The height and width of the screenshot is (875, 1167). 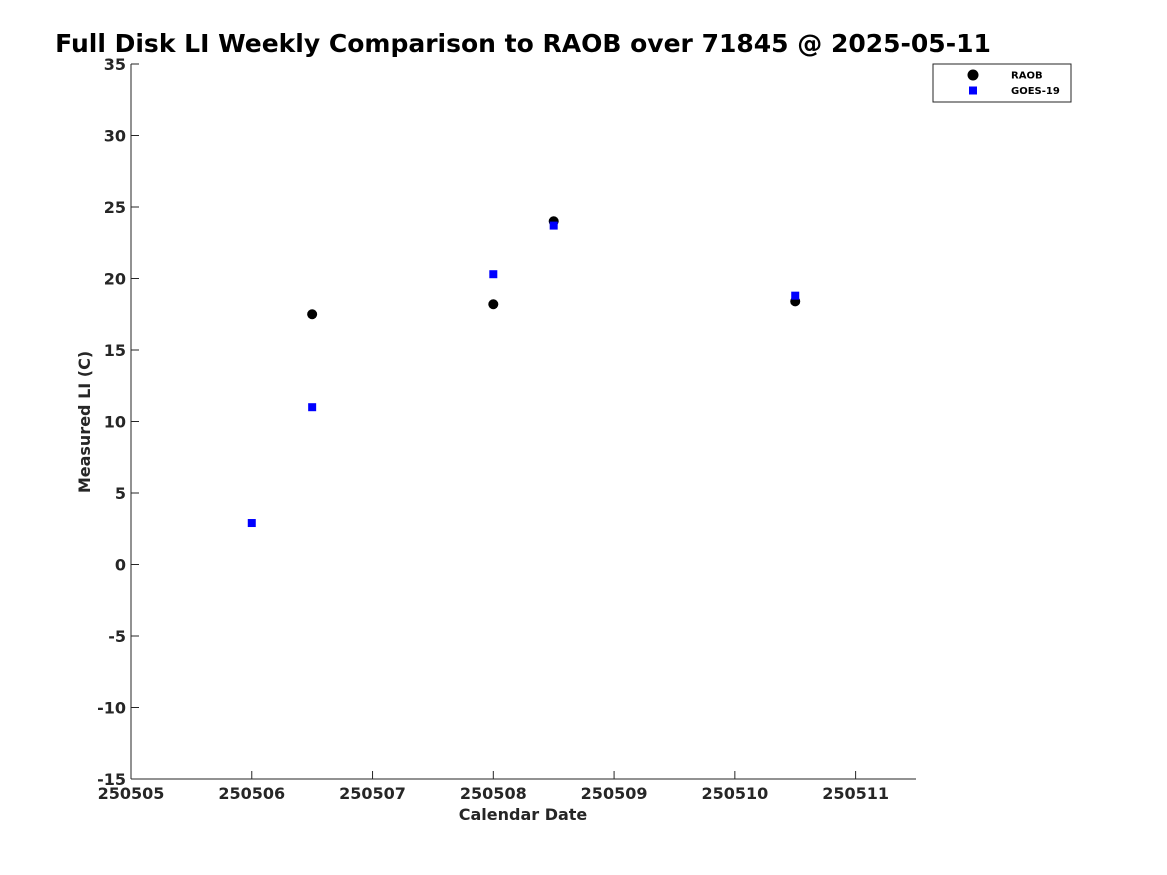 What do you see at coordinates (115, 136) in the screenshot?
I see `y-tick-label: 30` at bounding box center [115, 136].